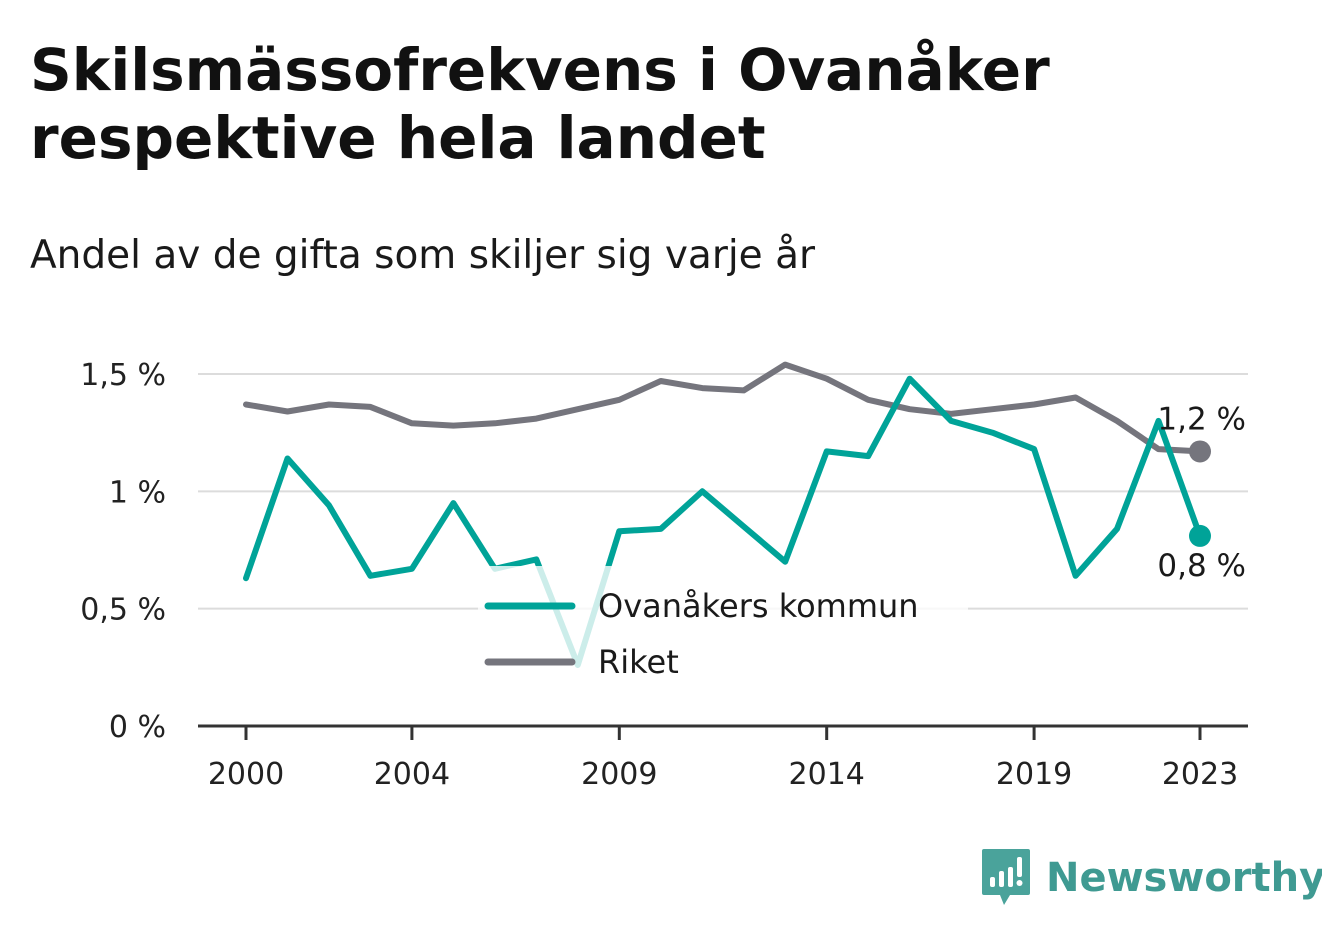 This screenshot has height=939, width=1322. I want to click on legend-label: Riket, so click(638, 662).